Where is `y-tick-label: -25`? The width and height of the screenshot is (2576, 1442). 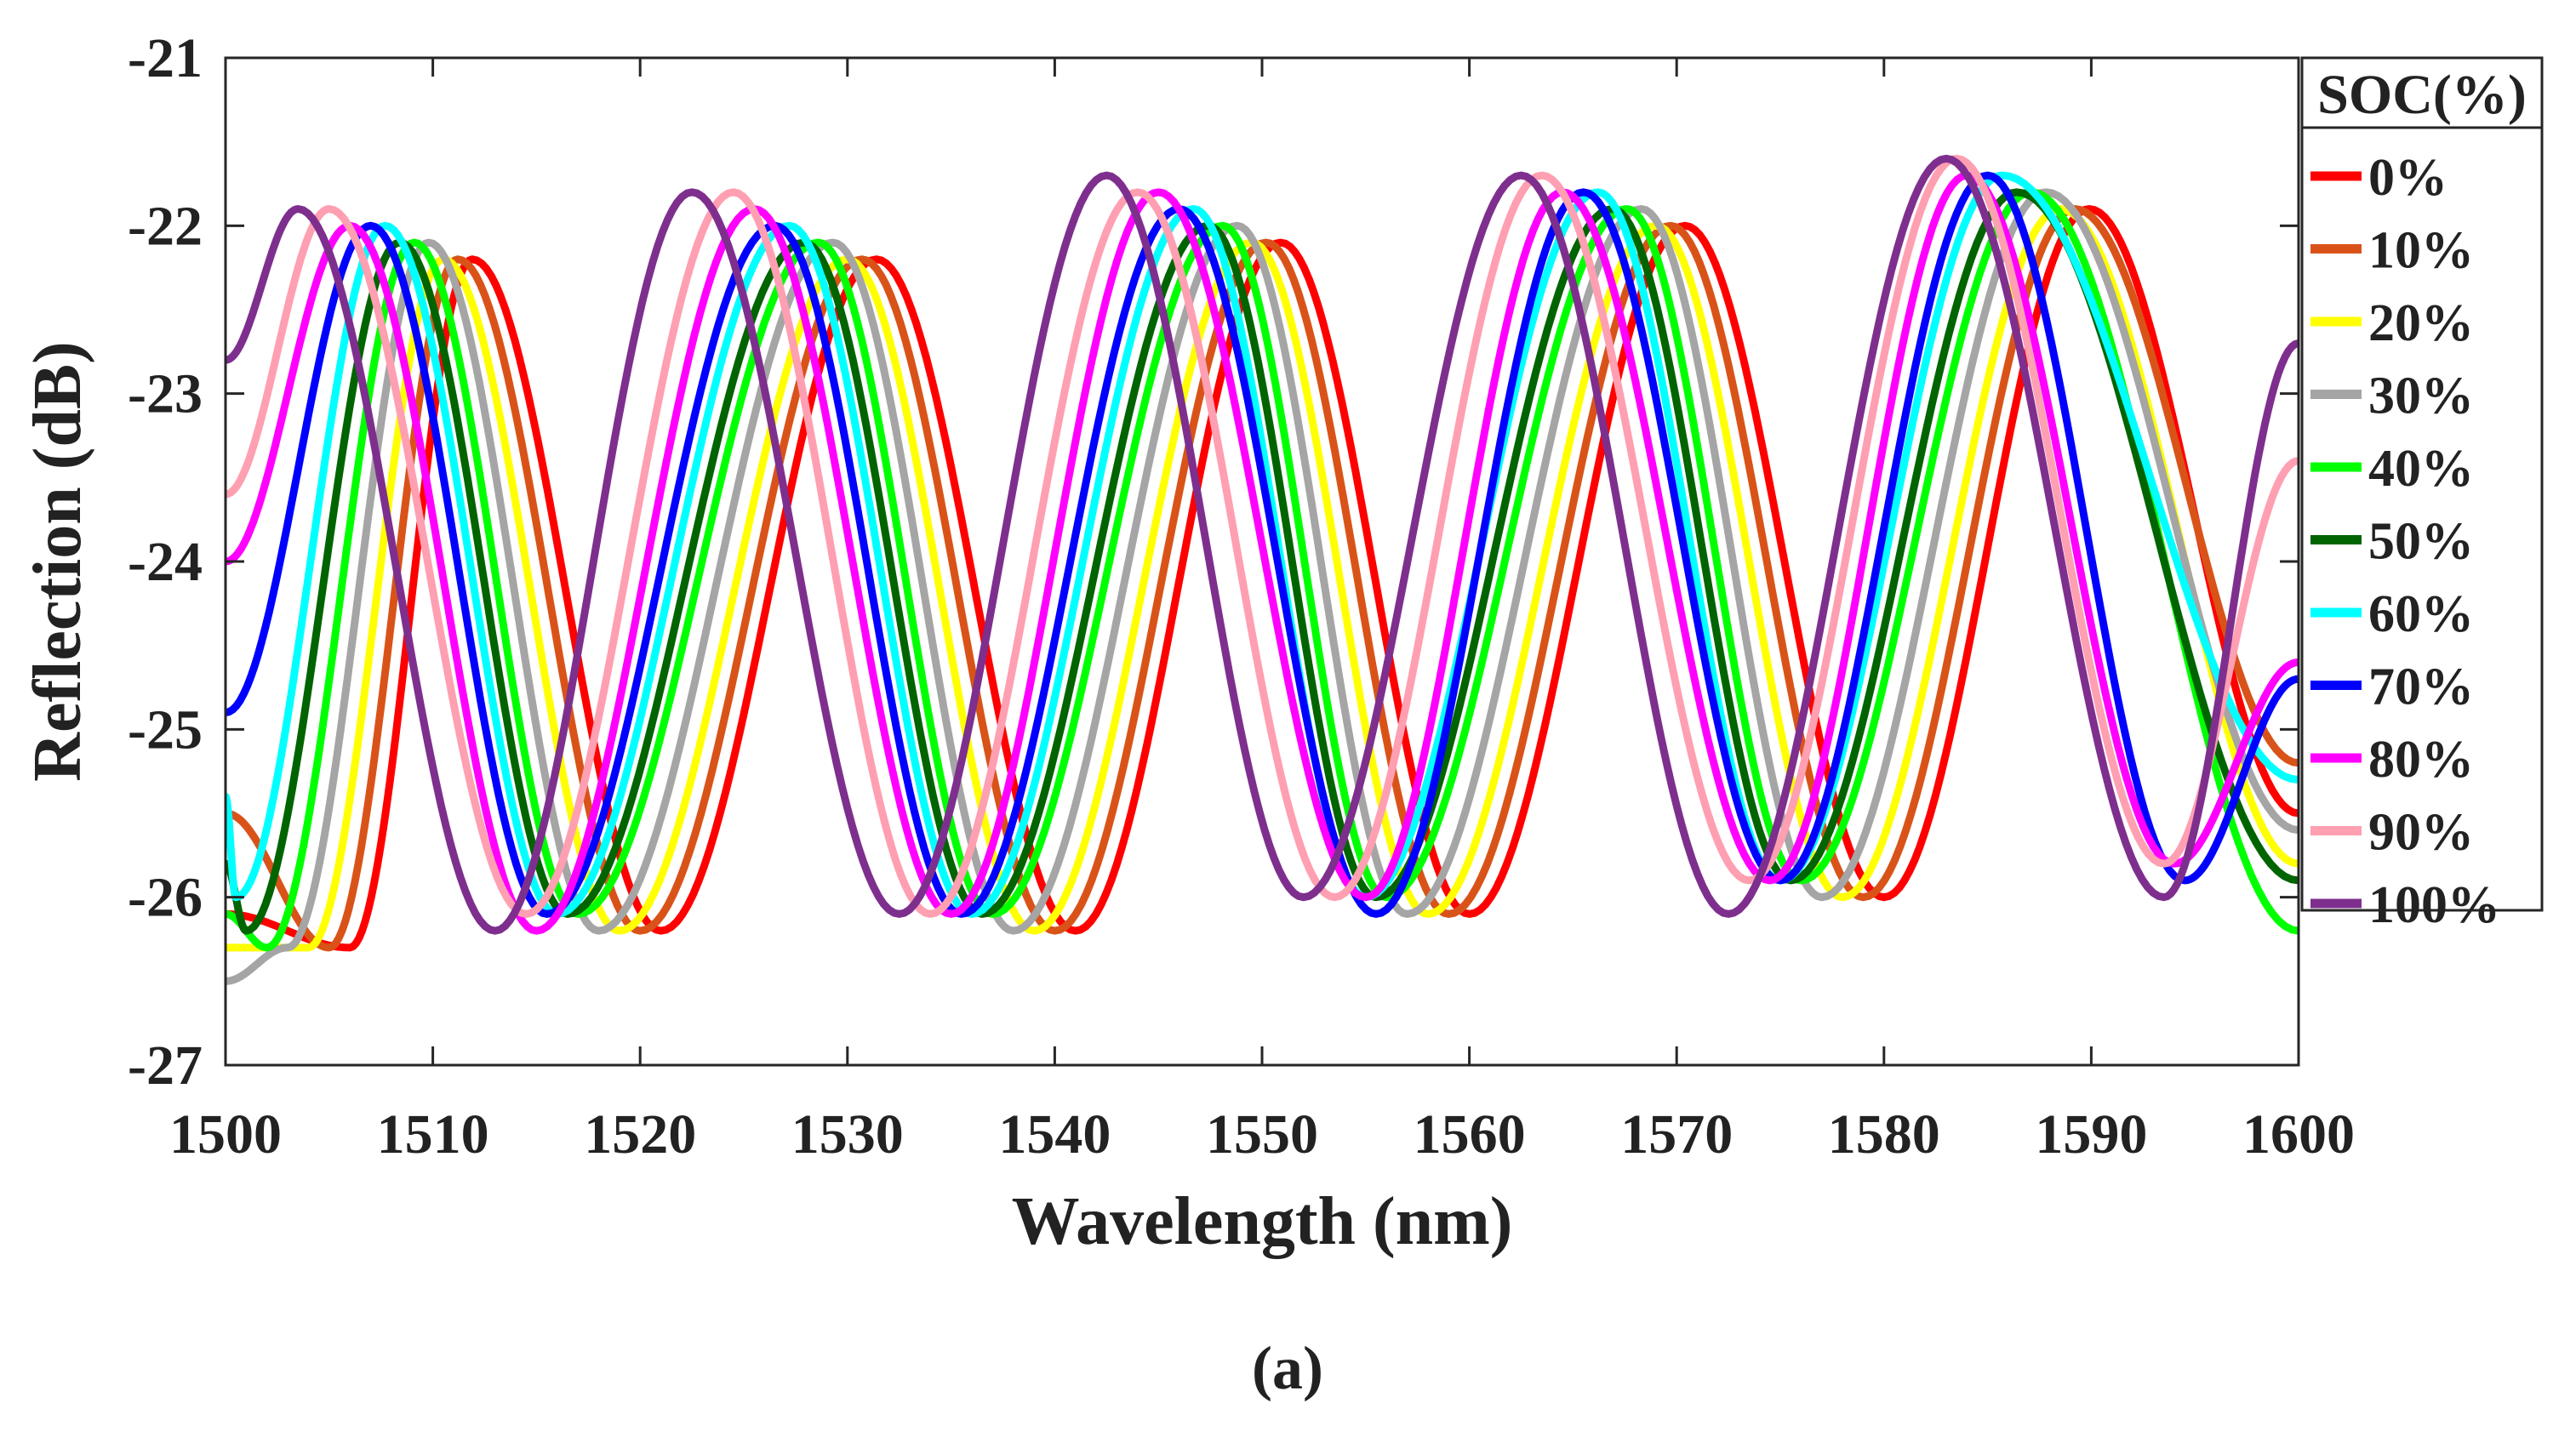 y-tick-label: -25 is located at coordinates (165, 729).